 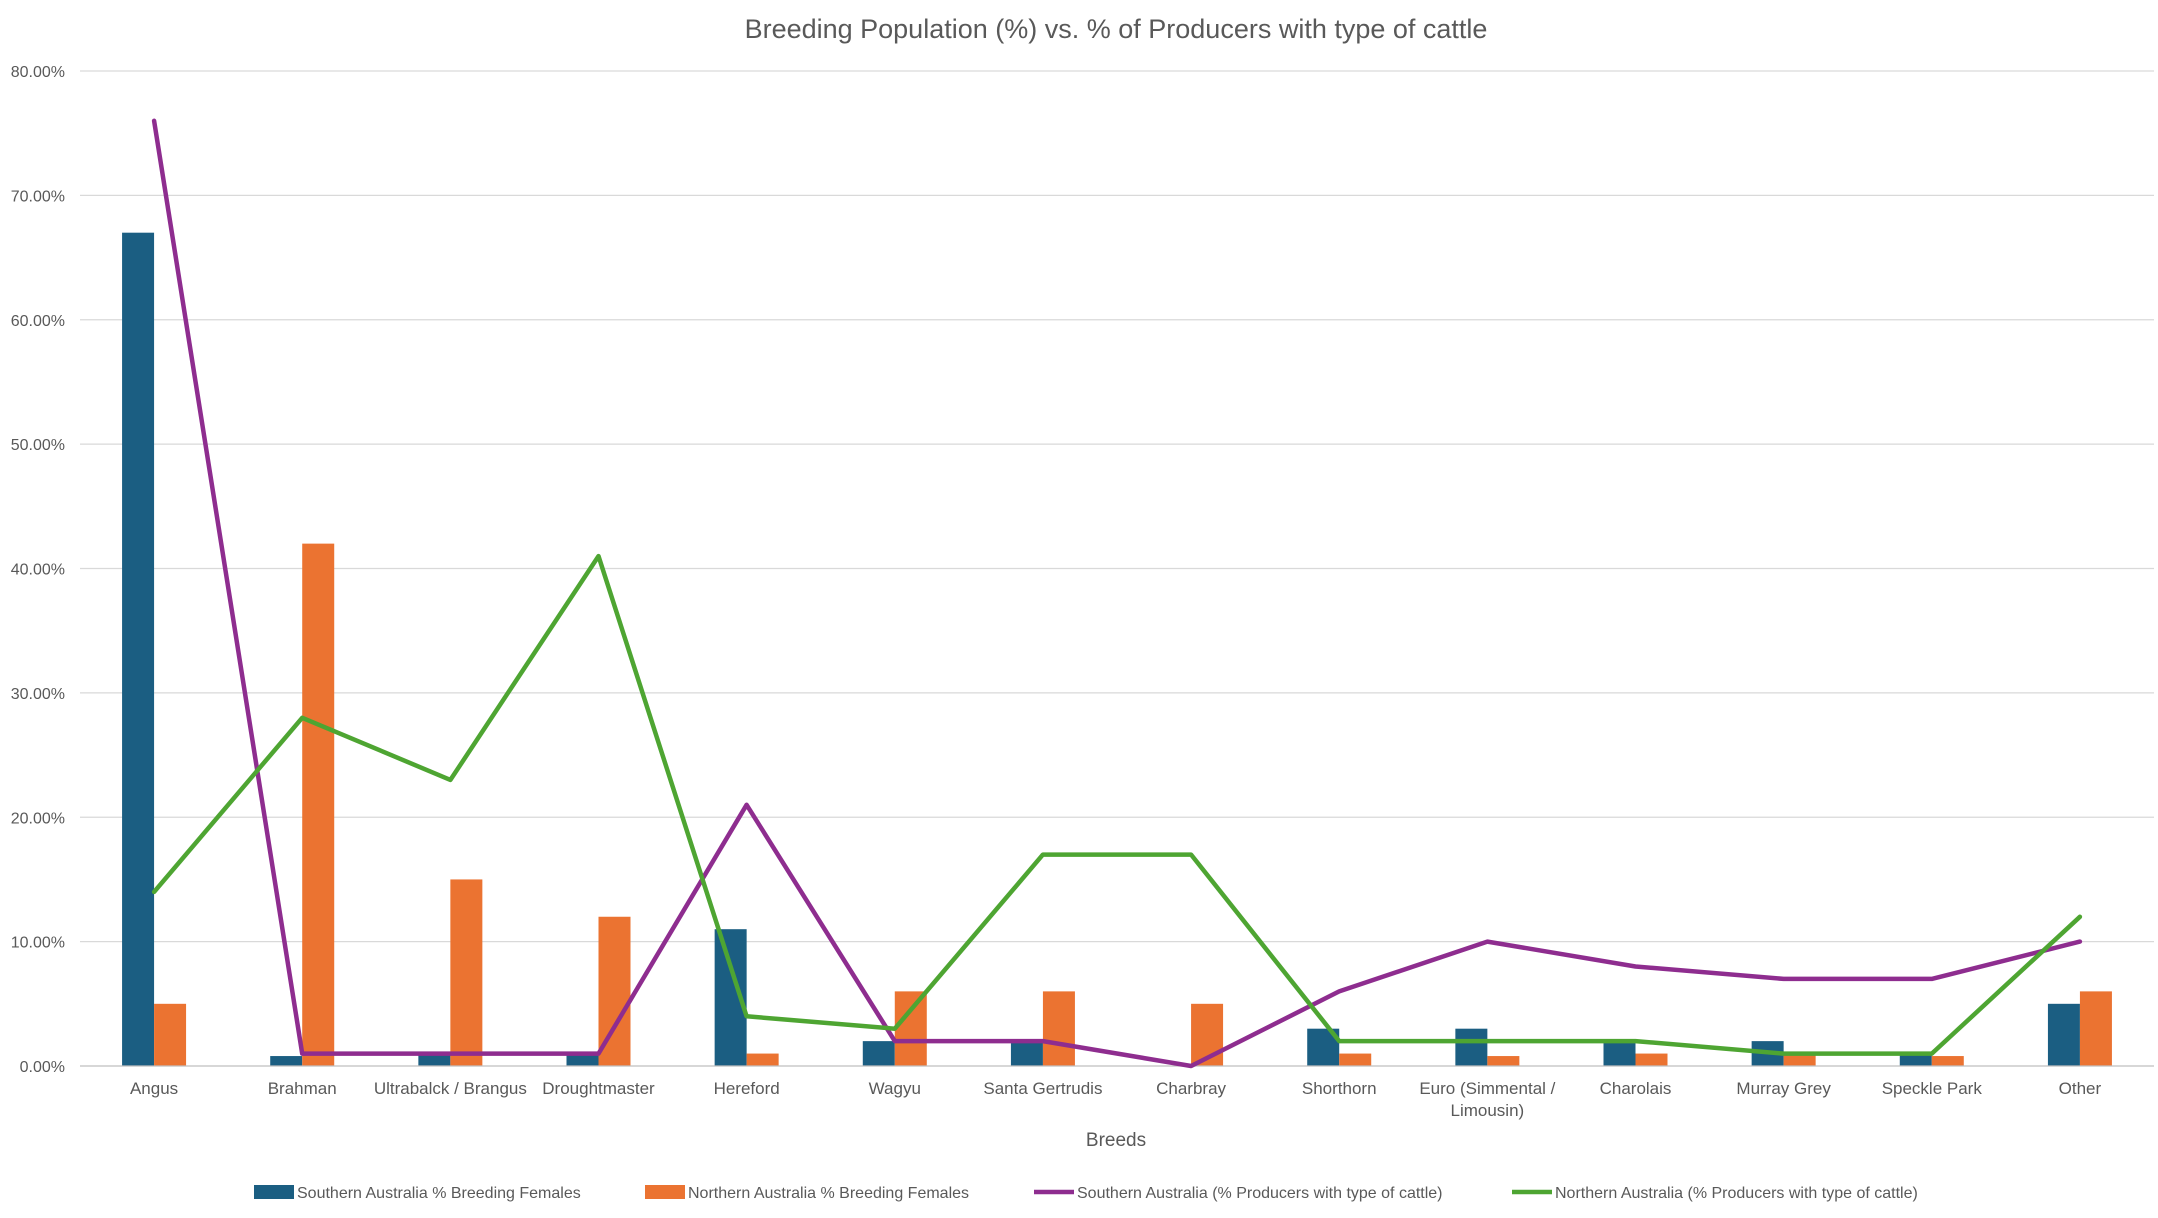 I want to click on x-tick-label: Other, so click(x=2080, y=1088).